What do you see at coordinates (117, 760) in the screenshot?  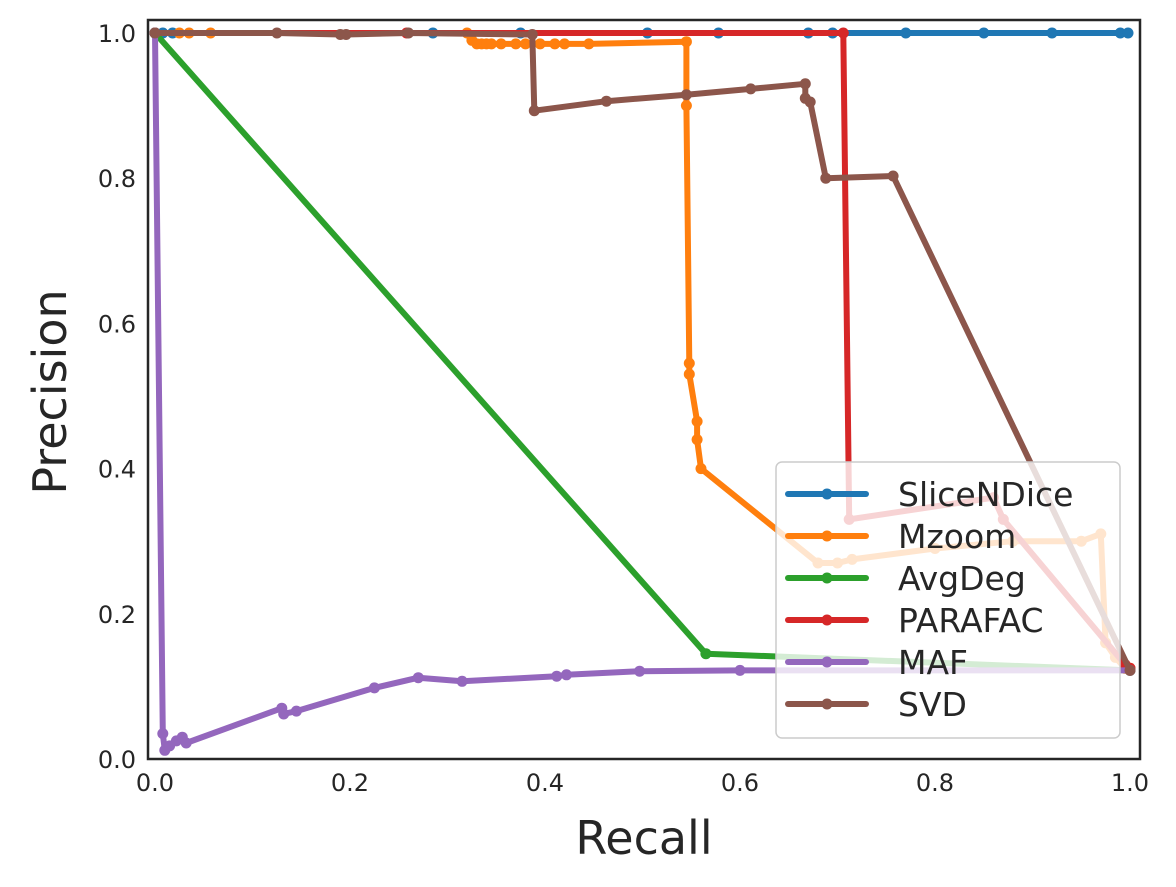 I see `y-tick-label: 0.0` at bounding box center [117, 760].